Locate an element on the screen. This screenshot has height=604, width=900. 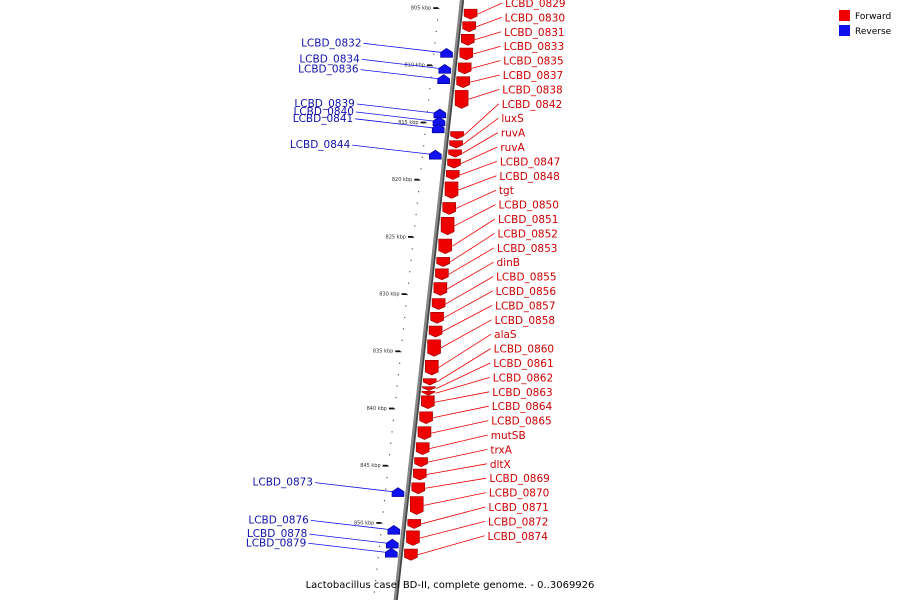
reverse-gene-label: LCBD_0841 is located at coordinates (323, 119).